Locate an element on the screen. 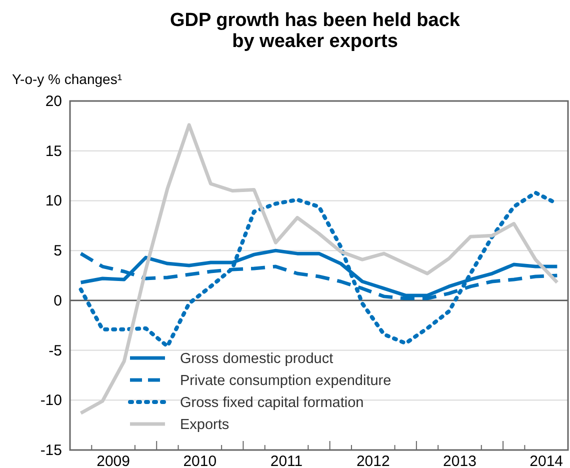 The width and height of the screenshot is (570, 468). y-tick-label: 5 is located at coordinates (58, 251).